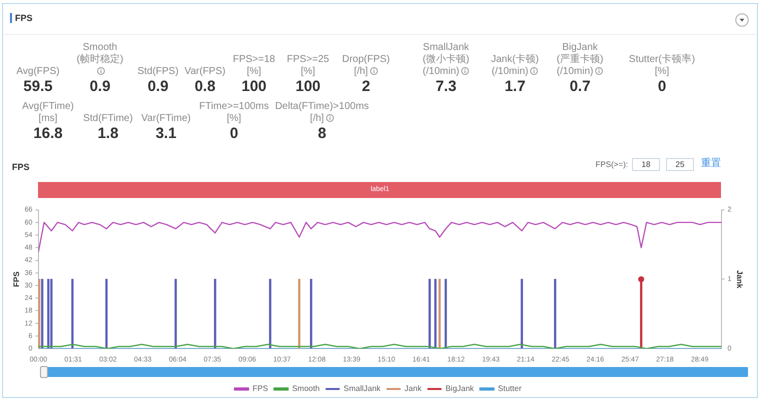 This screenshot has height=404, width=767. Describe the element at coordinates (322, 133) in the screenshot. I see `data-label: 8` at that location.